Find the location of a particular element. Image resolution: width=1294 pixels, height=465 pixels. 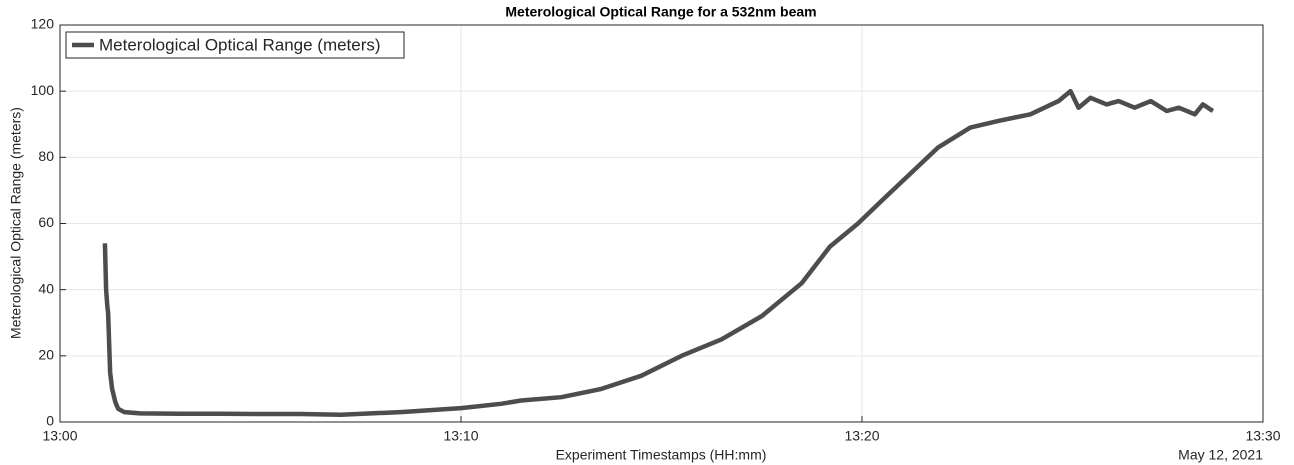

x-tick-label: 13:00 is located at coordinates (59, 436).